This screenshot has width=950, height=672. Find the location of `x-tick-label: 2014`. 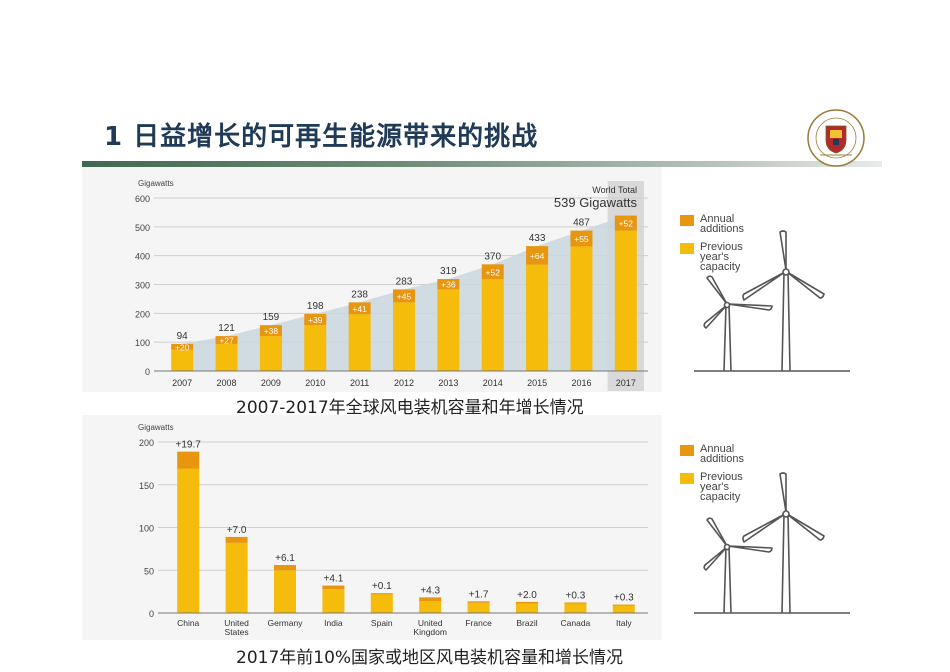

x-tick-label: 2014 is located at coordinates (493, 383).